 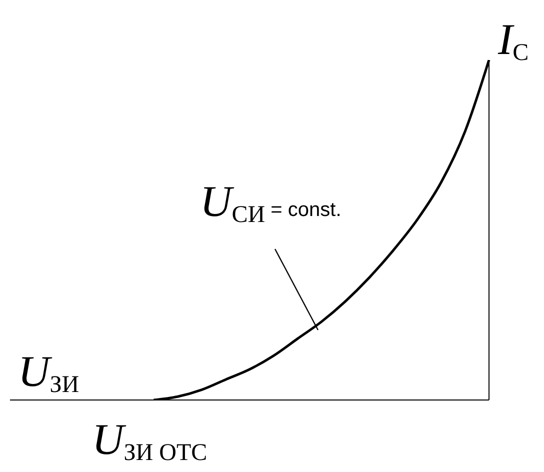 I want to click on x-axis-title: U$_{ЗИ}$, so click(x=49, y=372).